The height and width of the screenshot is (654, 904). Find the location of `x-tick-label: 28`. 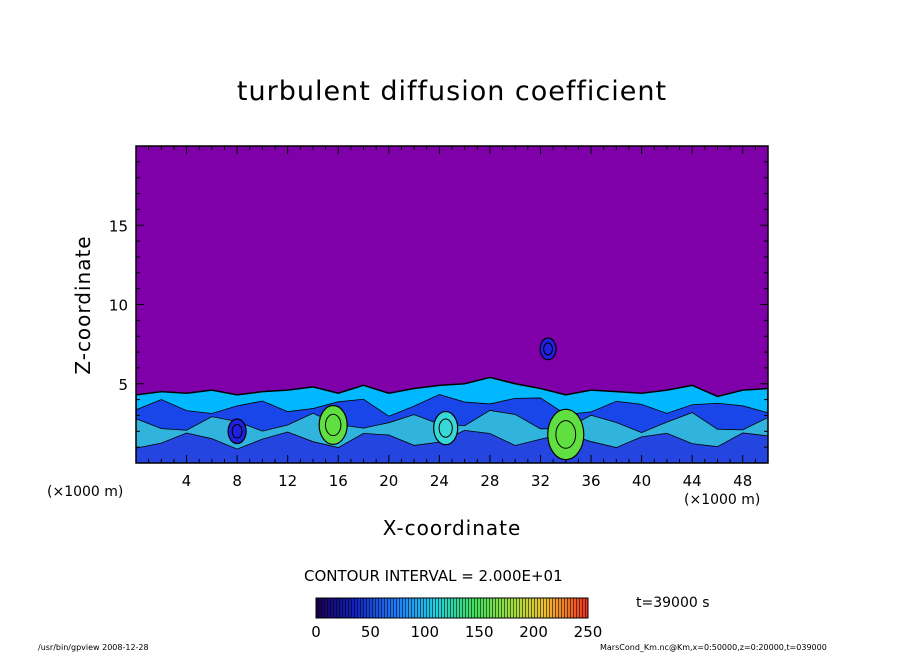

x-tick-label: 28 is located at coordinates (489, 481).